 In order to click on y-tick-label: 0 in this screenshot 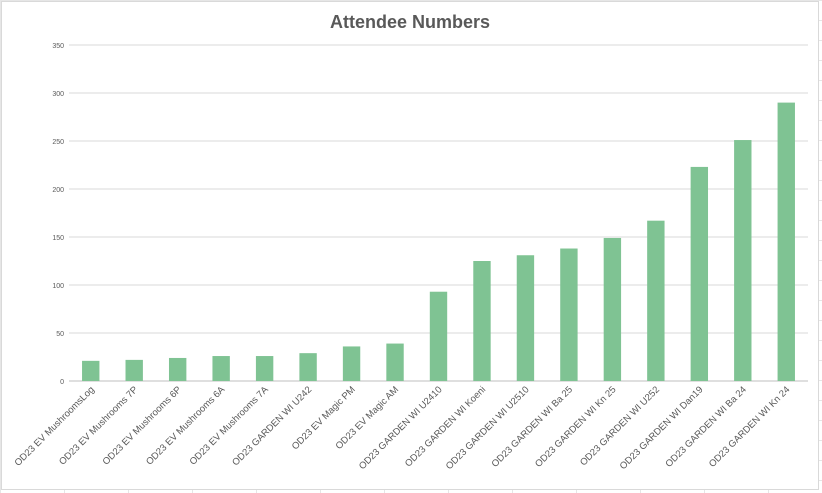, I will do `click(62, 382)`.